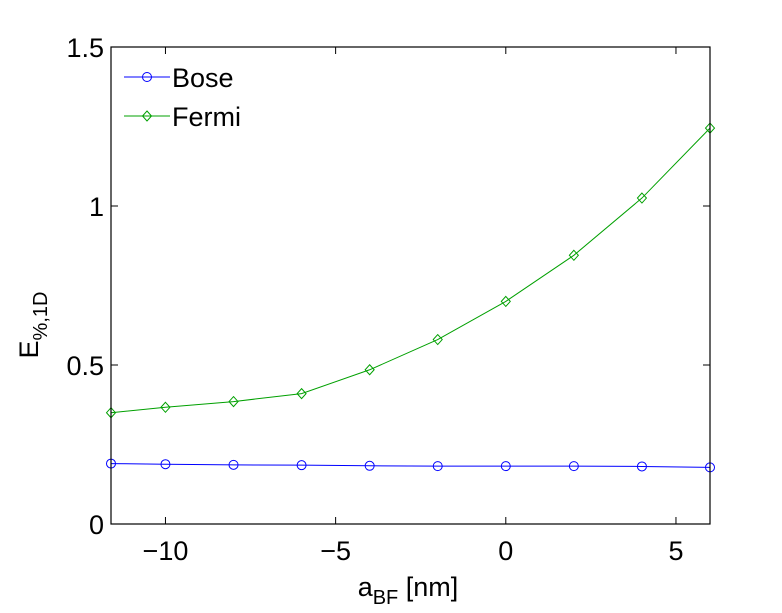 The width and height of the screenshot is (782, 613). What do you see at coordinates (96, 525) in the screenshot?
I see `y-tick-label: 0` at bounding box center [96, 525].